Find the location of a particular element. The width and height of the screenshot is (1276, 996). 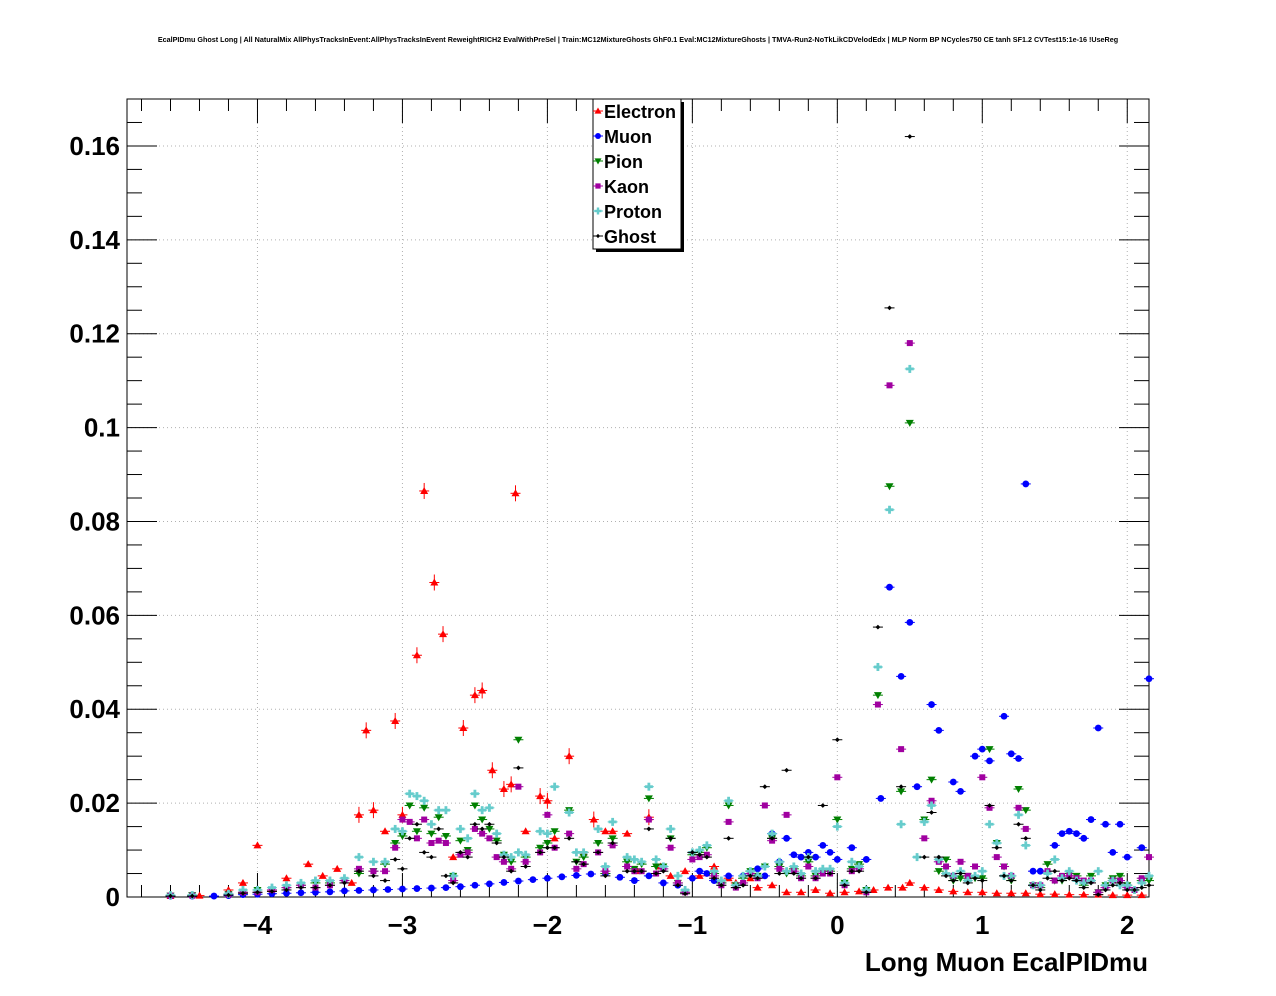

legend-label: Pion is located at coordinates (623, 162).